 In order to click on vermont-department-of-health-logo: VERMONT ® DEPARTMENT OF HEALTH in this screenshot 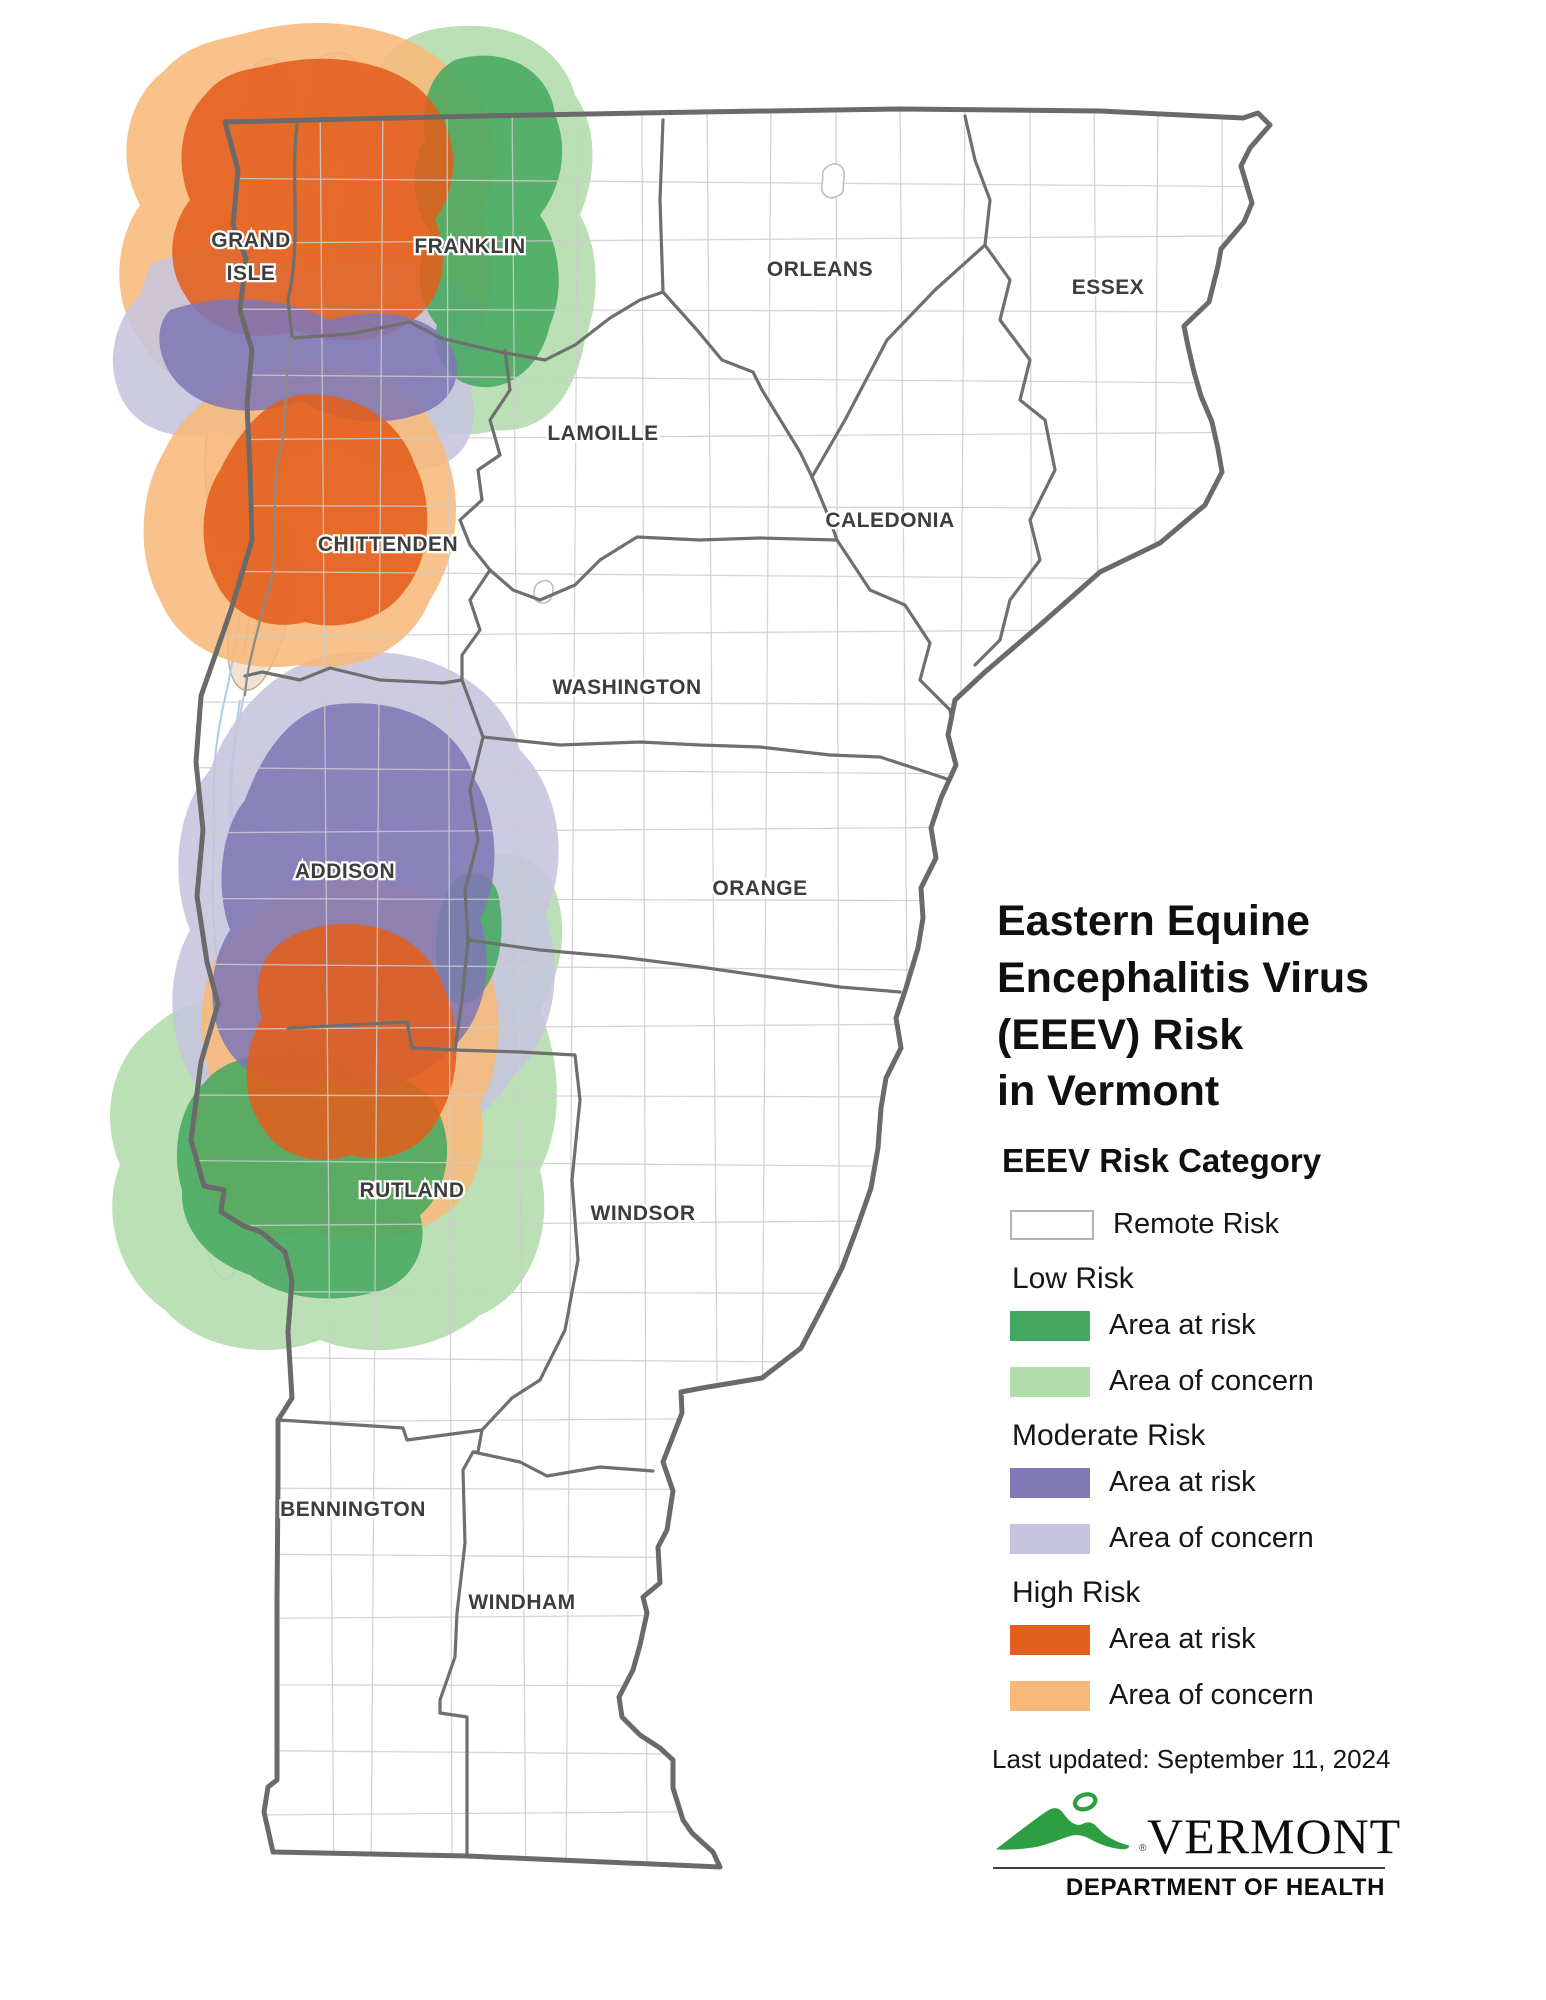, I will do `click(1196, 1846)`.